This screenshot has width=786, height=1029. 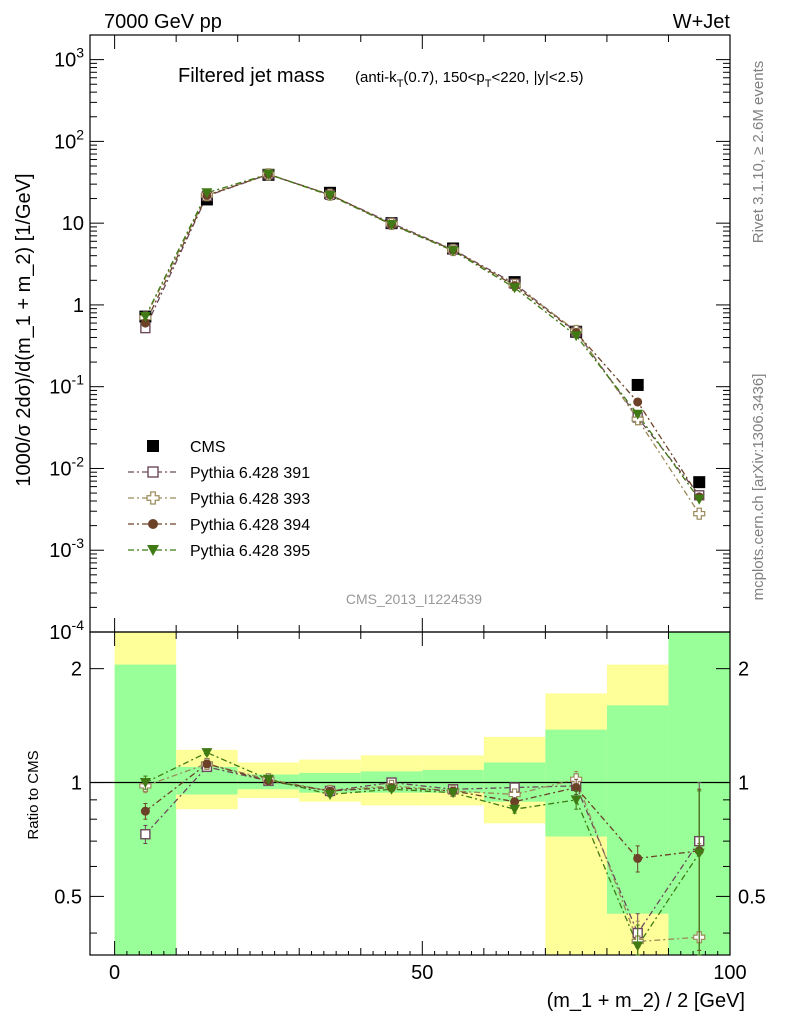 I want to click on ratio-y-tick-label: 0.5, so click(x=68, y=897).